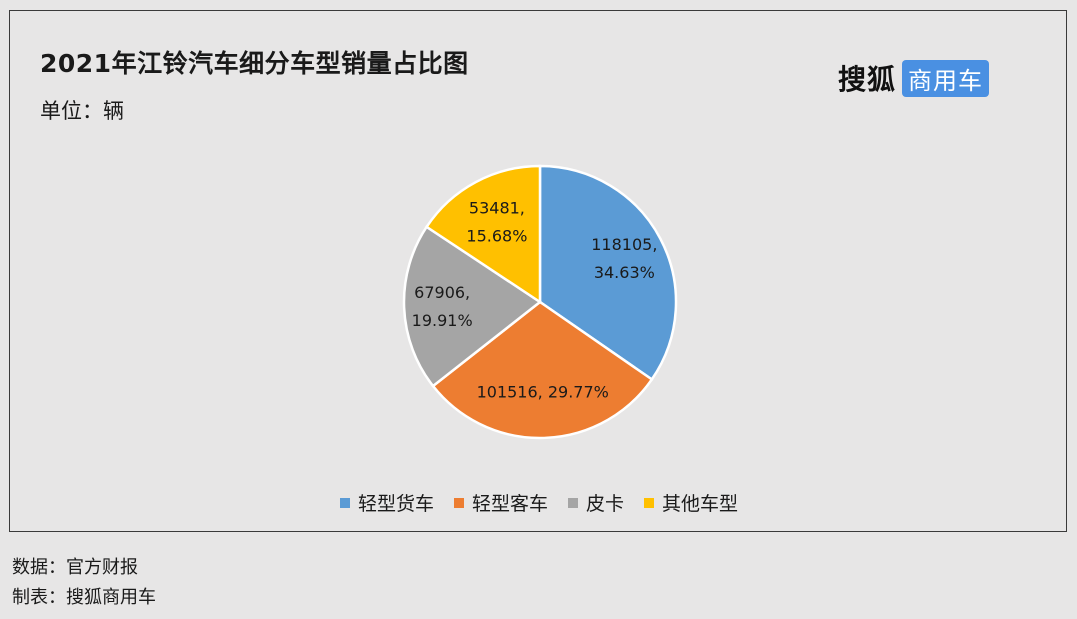 Image resolution: width=1077 pixels, height=619 pixels. Describe the element at coordinates (254, 63) in the screenshot. I see `chart-title: 2021年江铃汽车细分车型销量占比图` at that location.